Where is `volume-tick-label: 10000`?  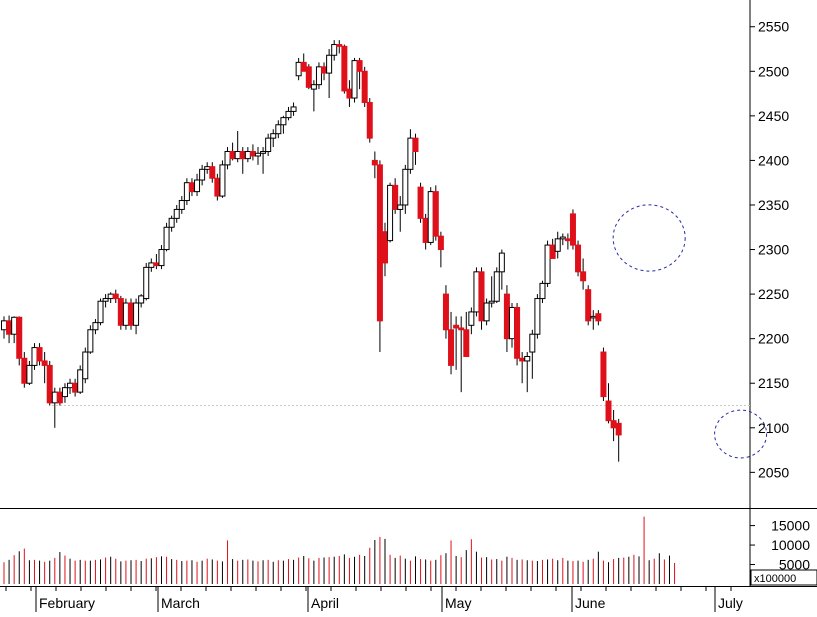 volume-tick-label: 10000 is located at coordinates (790, 545).